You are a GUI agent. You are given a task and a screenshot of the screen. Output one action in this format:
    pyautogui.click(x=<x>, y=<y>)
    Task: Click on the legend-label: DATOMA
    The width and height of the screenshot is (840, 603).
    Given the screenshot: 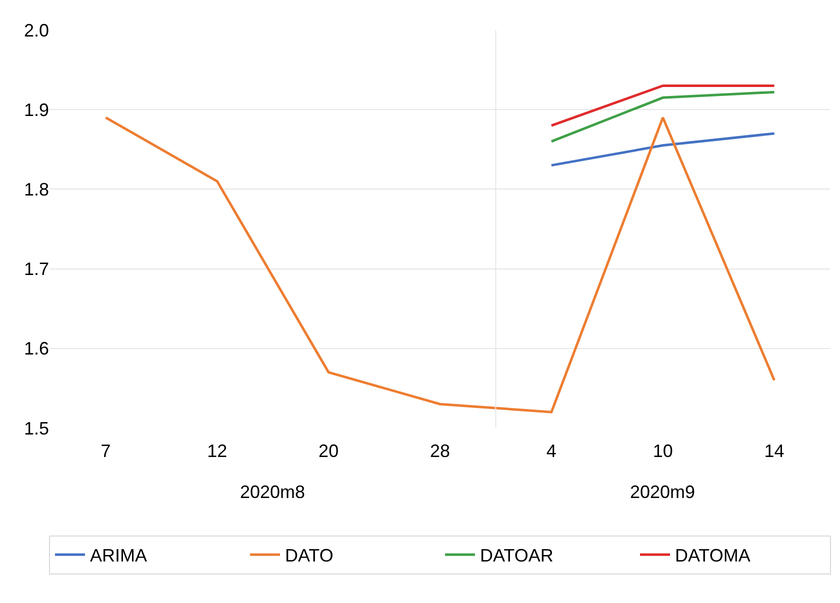 What is the action you would take?
    pyautogui.click(x=712, y=556)
    